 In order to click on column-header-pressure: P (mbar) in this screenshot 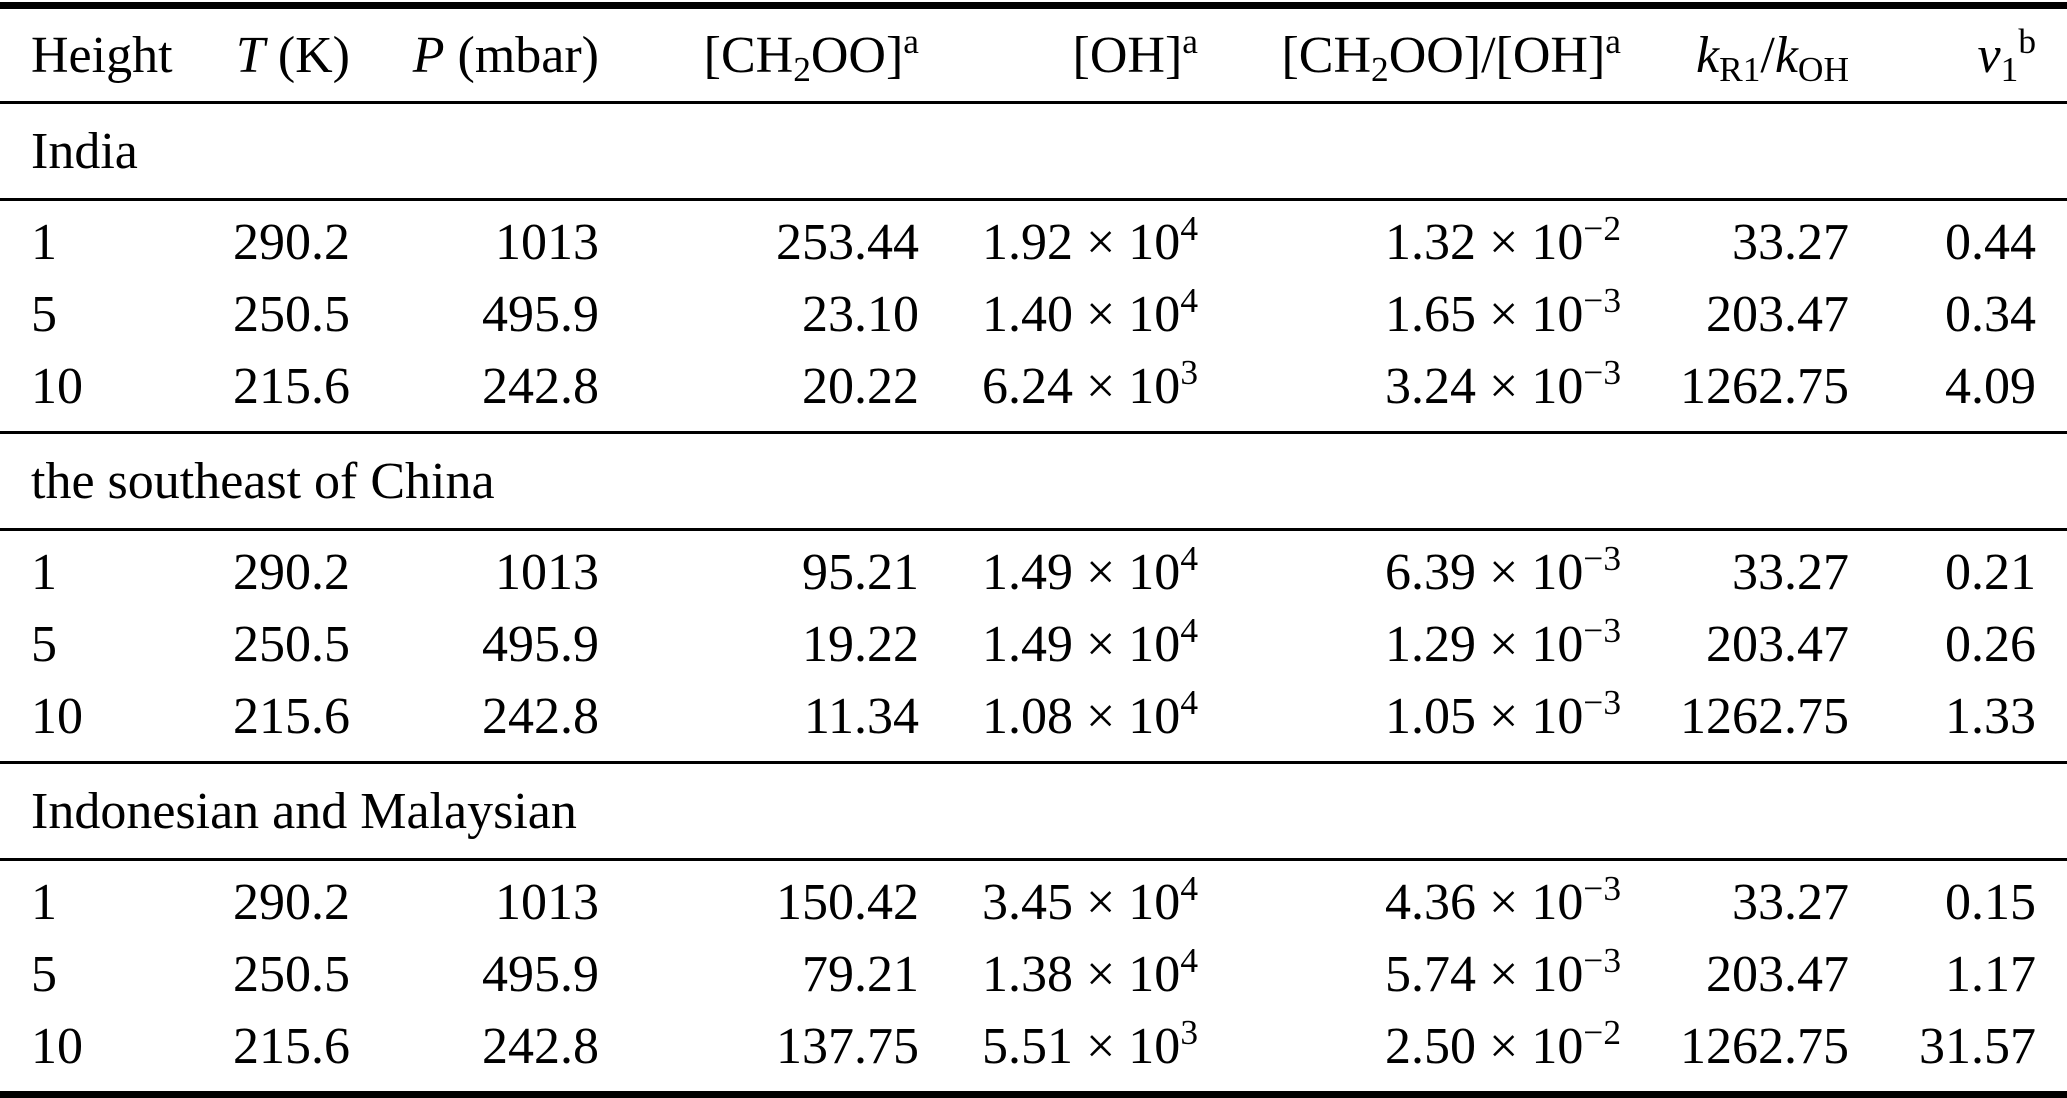, I will do `click(475, 54)`.